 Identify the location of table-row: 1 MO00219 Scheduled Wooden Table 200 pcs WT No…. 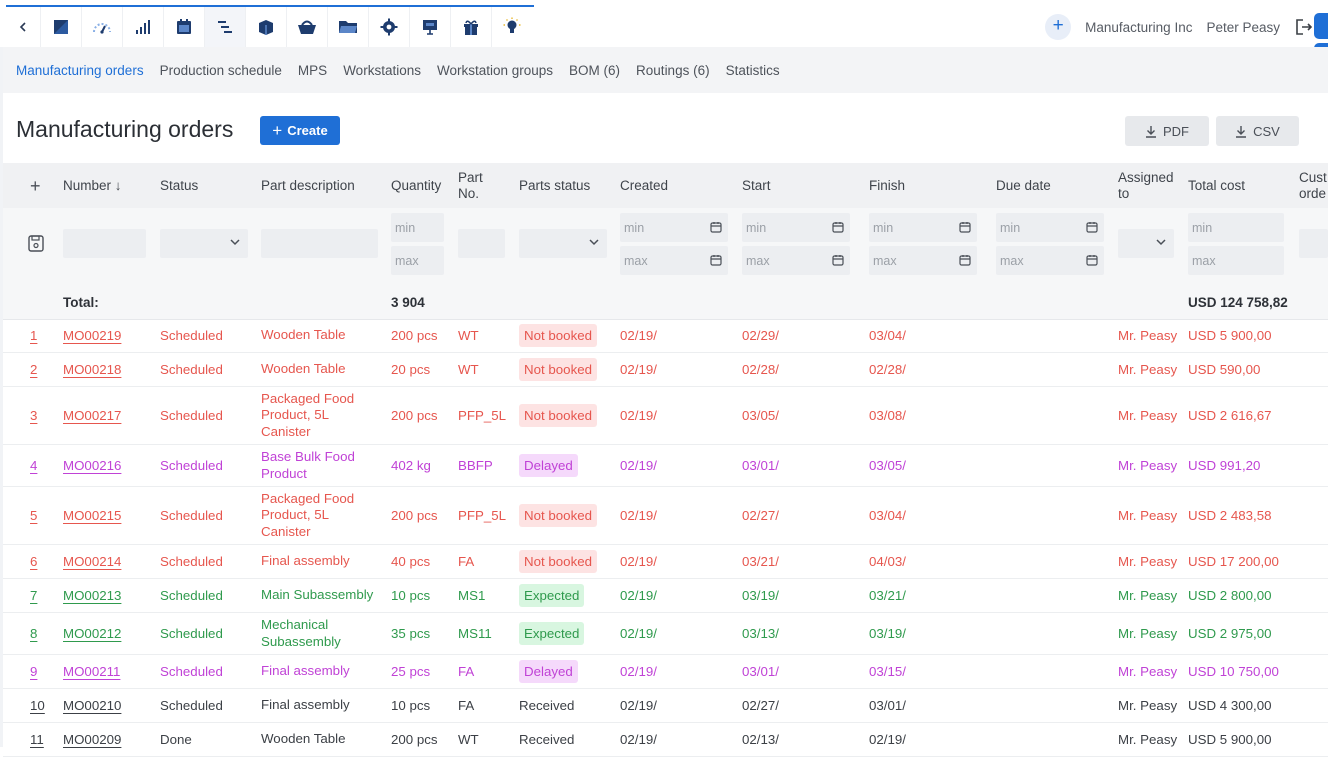
(665, 336).